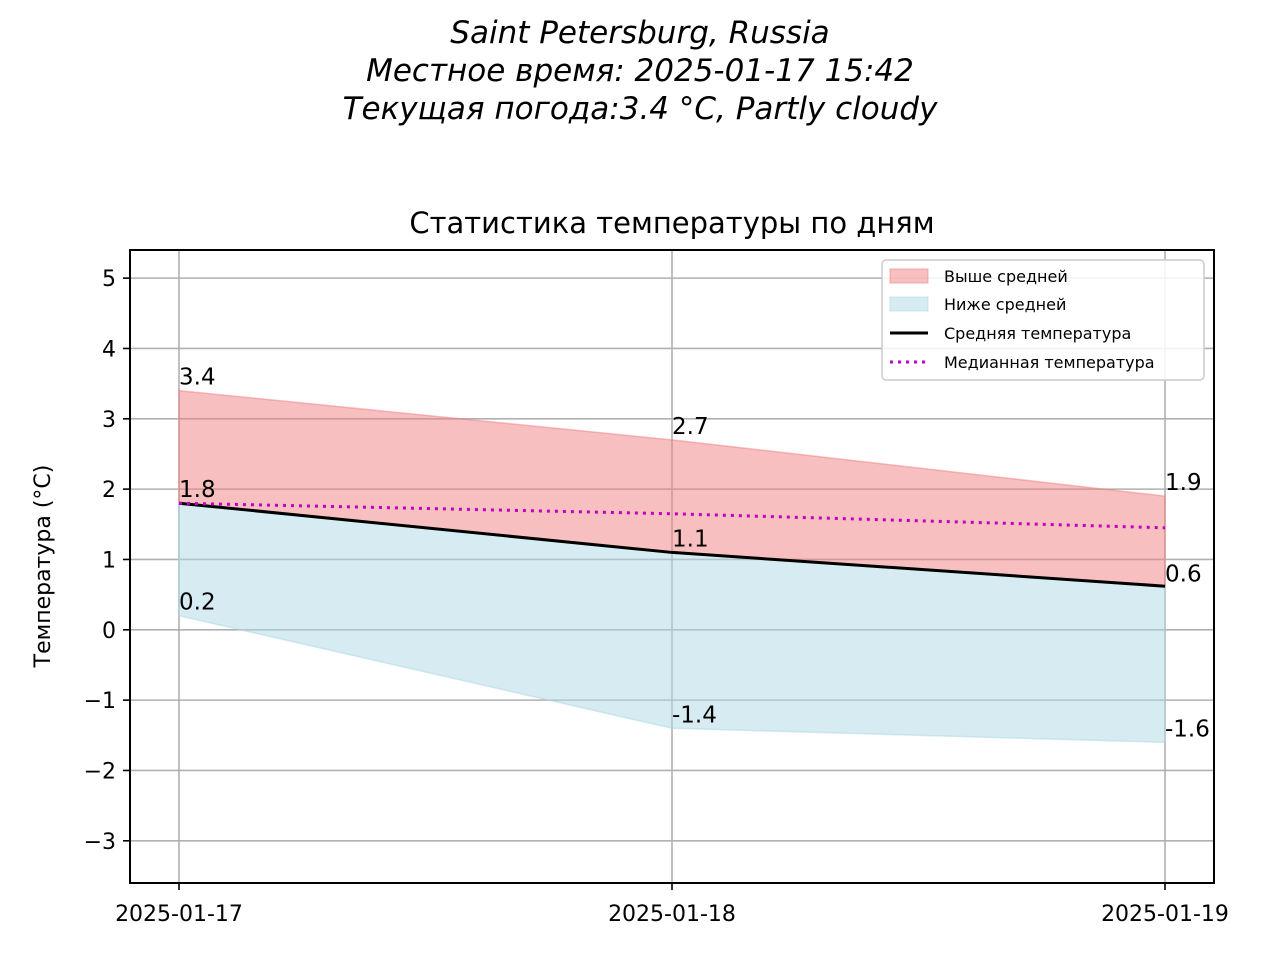  Describe the element at coordinates (694, 715) in the screenshot. I see `data-label: -1.4` at that location.